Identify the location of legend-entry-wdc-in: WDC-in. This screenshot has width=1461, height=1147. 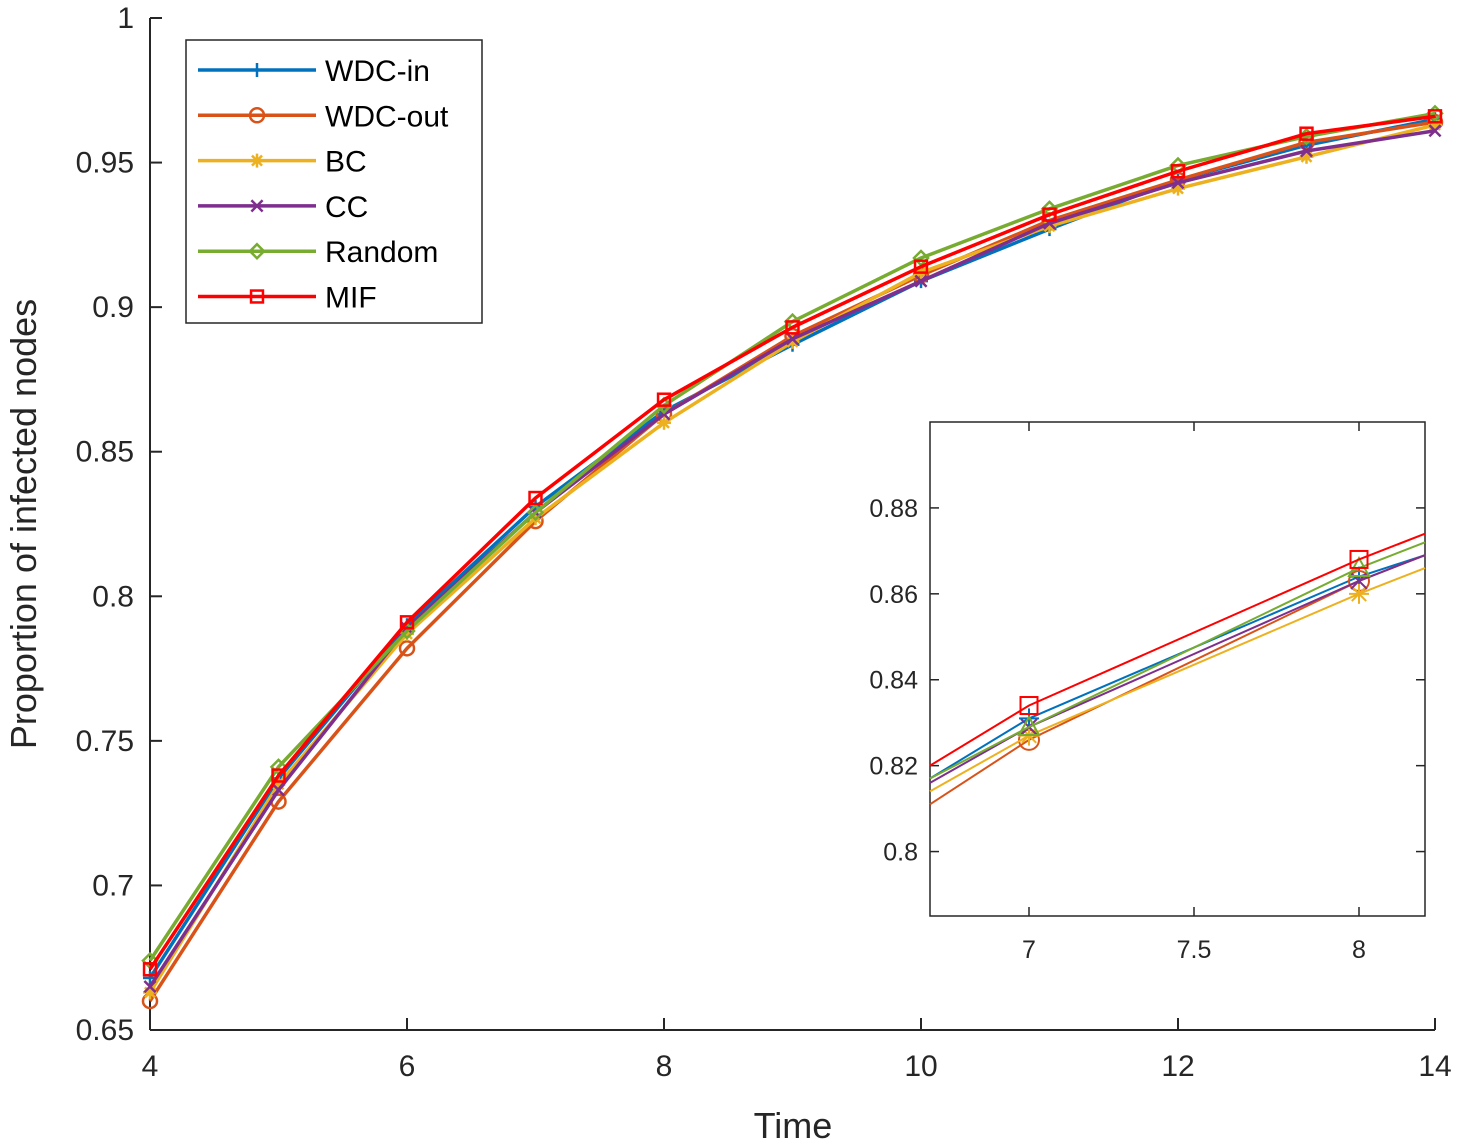
(314, 71).